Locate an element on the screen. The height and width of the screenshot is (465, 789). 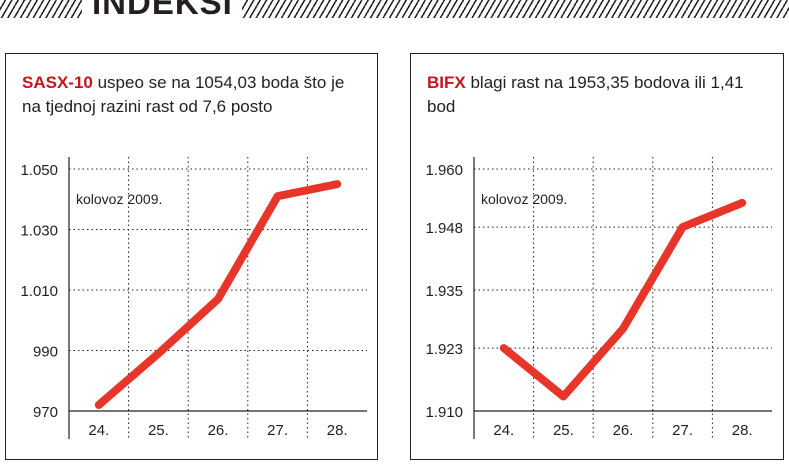
y-tick-label: 1.050 is located at coordinates (39, 170).